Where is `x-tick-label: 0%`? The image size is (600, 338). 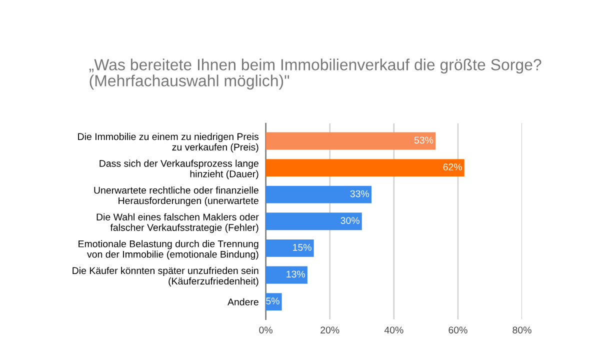
x-tick-label: 0% is located at coordinates (265, 330).